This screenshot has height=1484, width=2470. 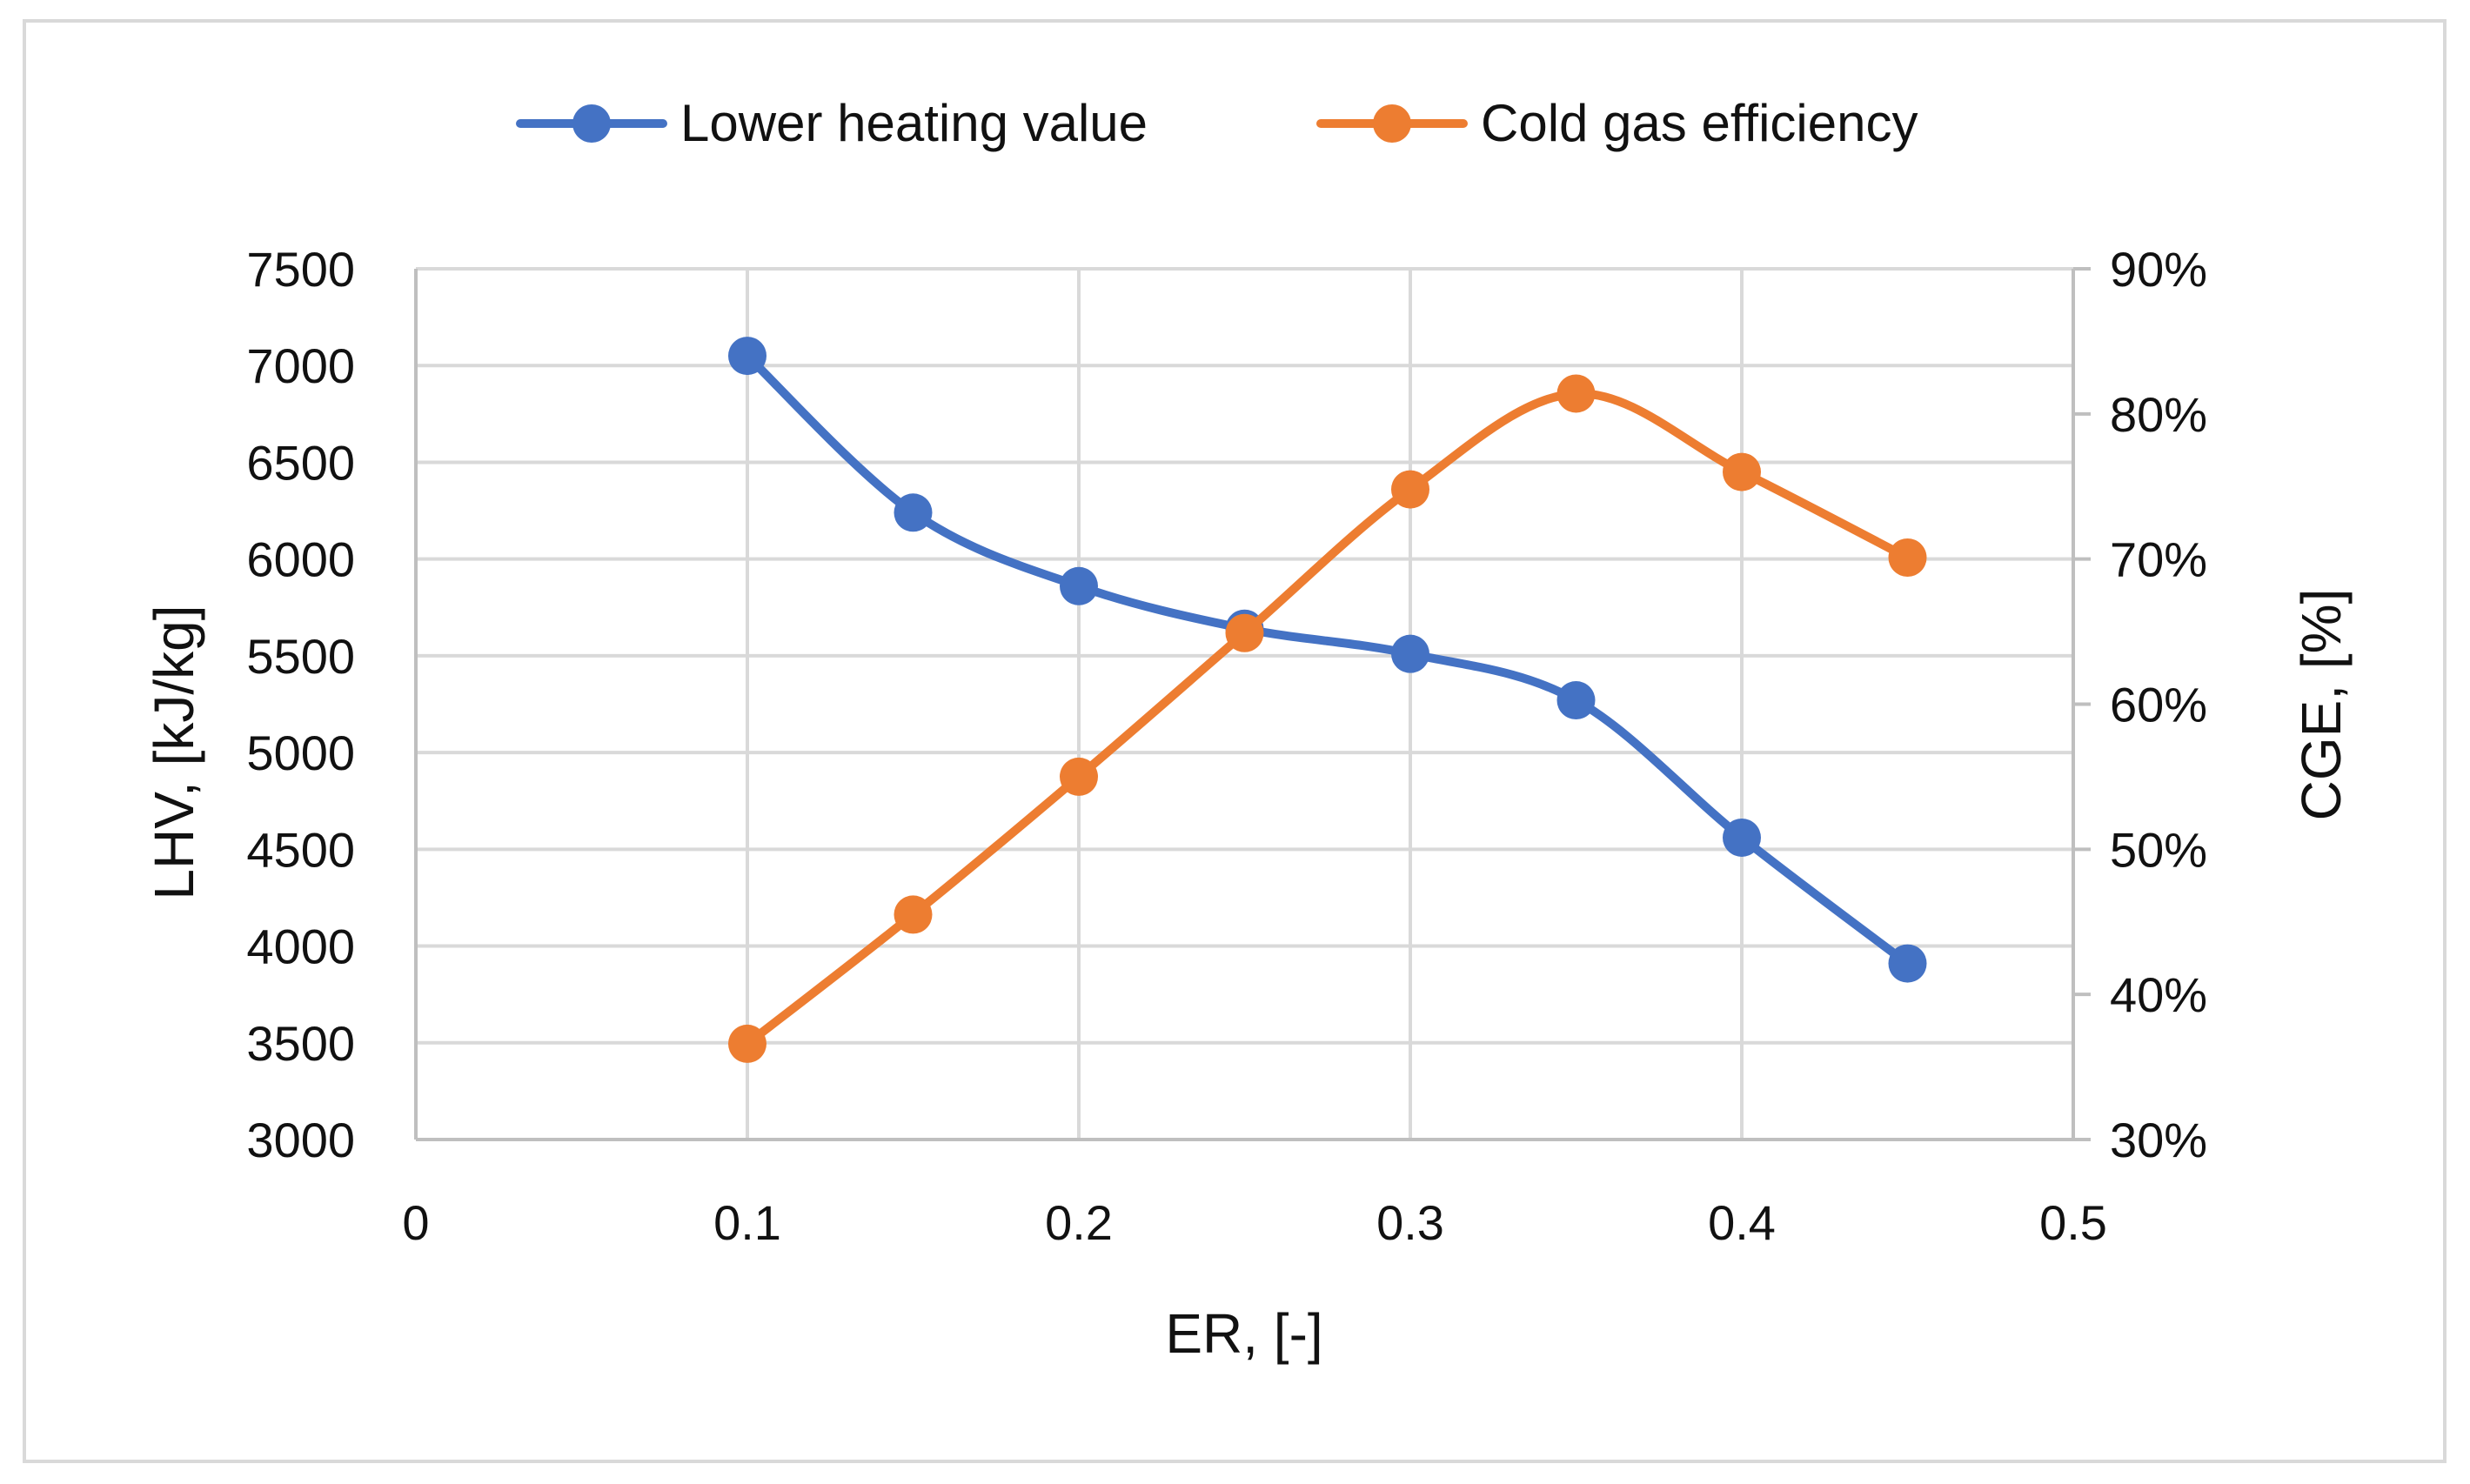 What do you see at coordinates (1699, 123) in the screenshot?
I see `legend-label-cge: Cold gas efficiency` at bounding box center [1699, 123].